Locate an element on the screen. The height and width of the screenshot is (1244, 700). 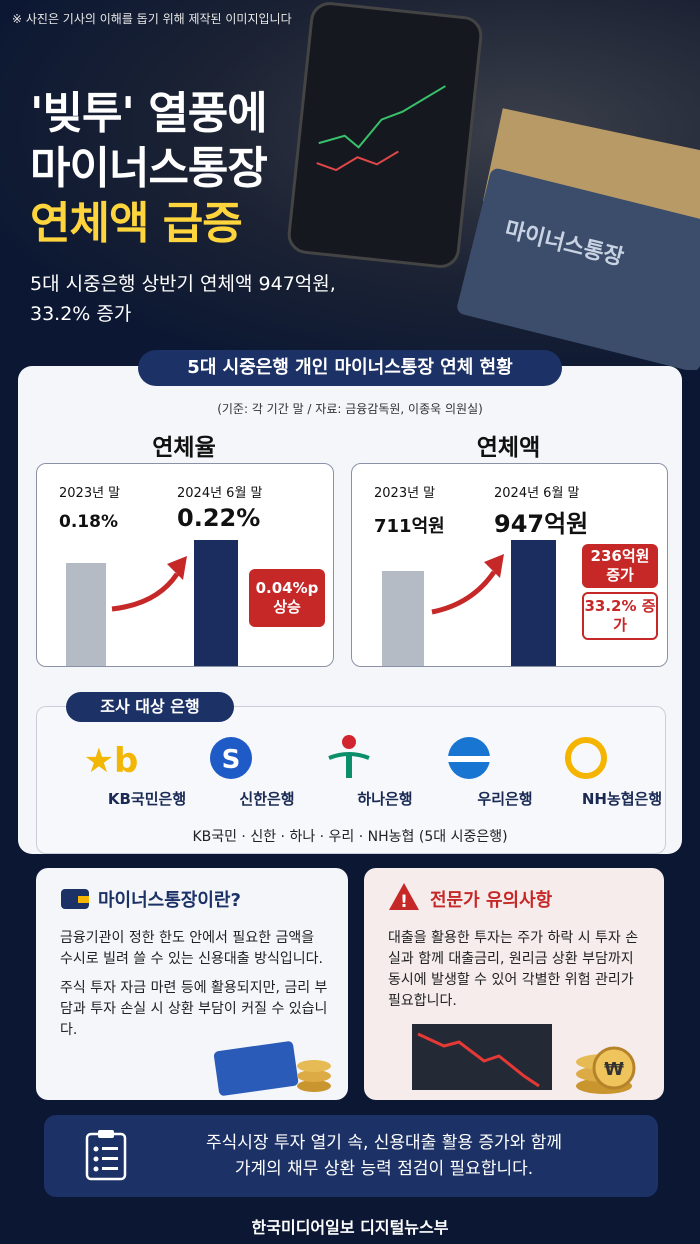
bank-name: KB국민은행 is located at coordinates (147, 799).